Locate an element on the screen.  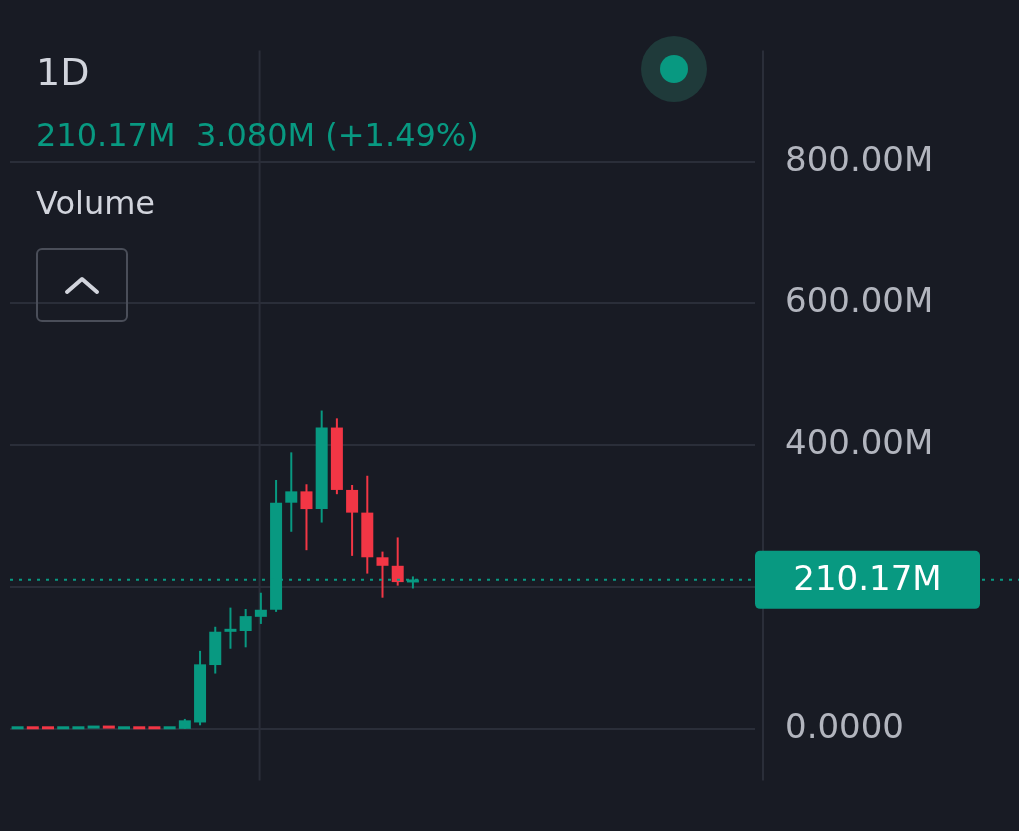
y-tick-label: 800.00M is located at coordinates (859, 158).